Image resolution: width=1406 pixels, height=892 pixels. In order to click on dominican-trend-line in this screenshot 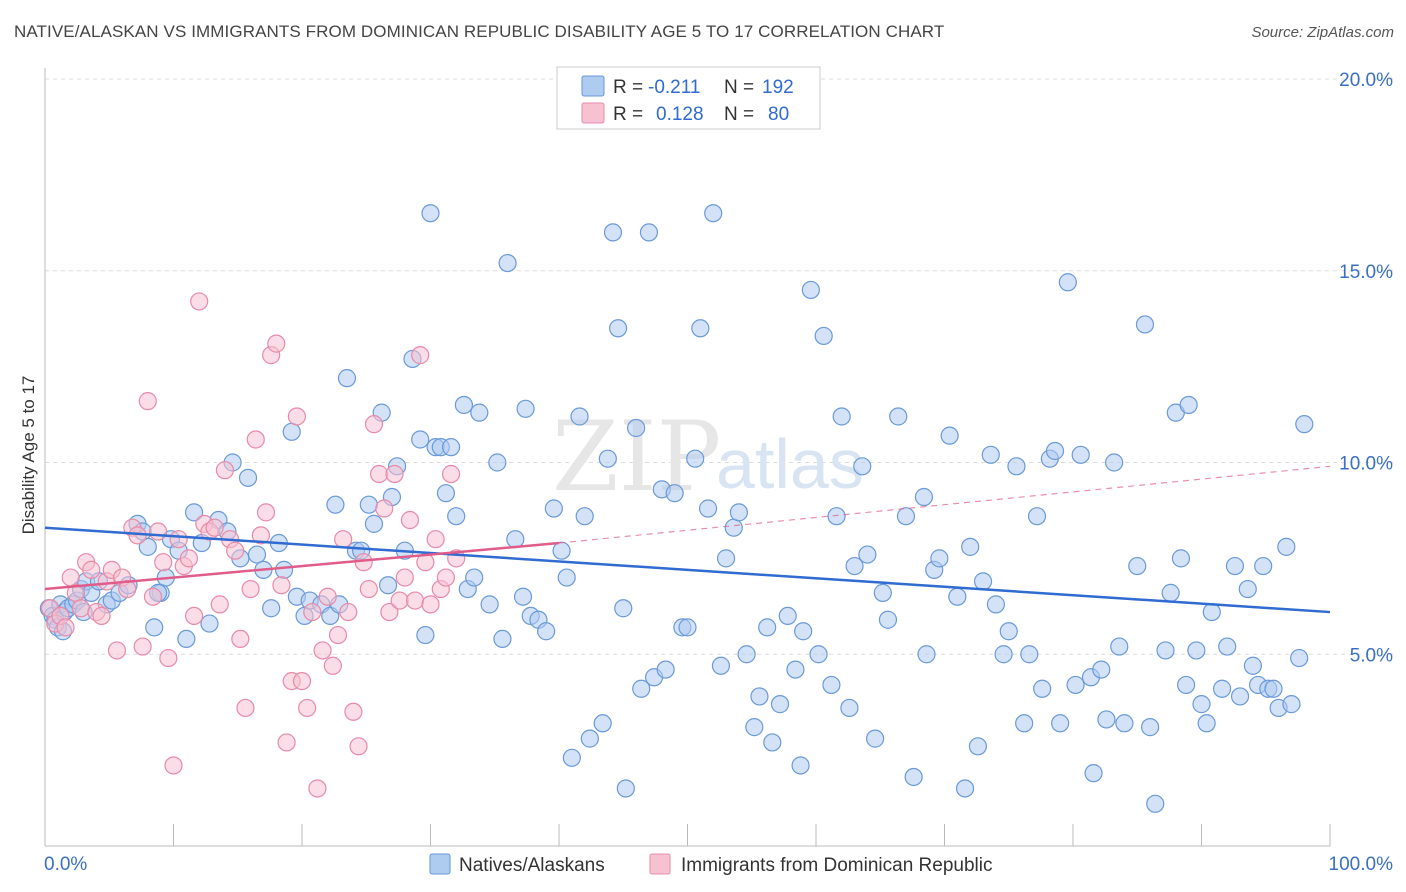, I will do `click(302, 566)`.